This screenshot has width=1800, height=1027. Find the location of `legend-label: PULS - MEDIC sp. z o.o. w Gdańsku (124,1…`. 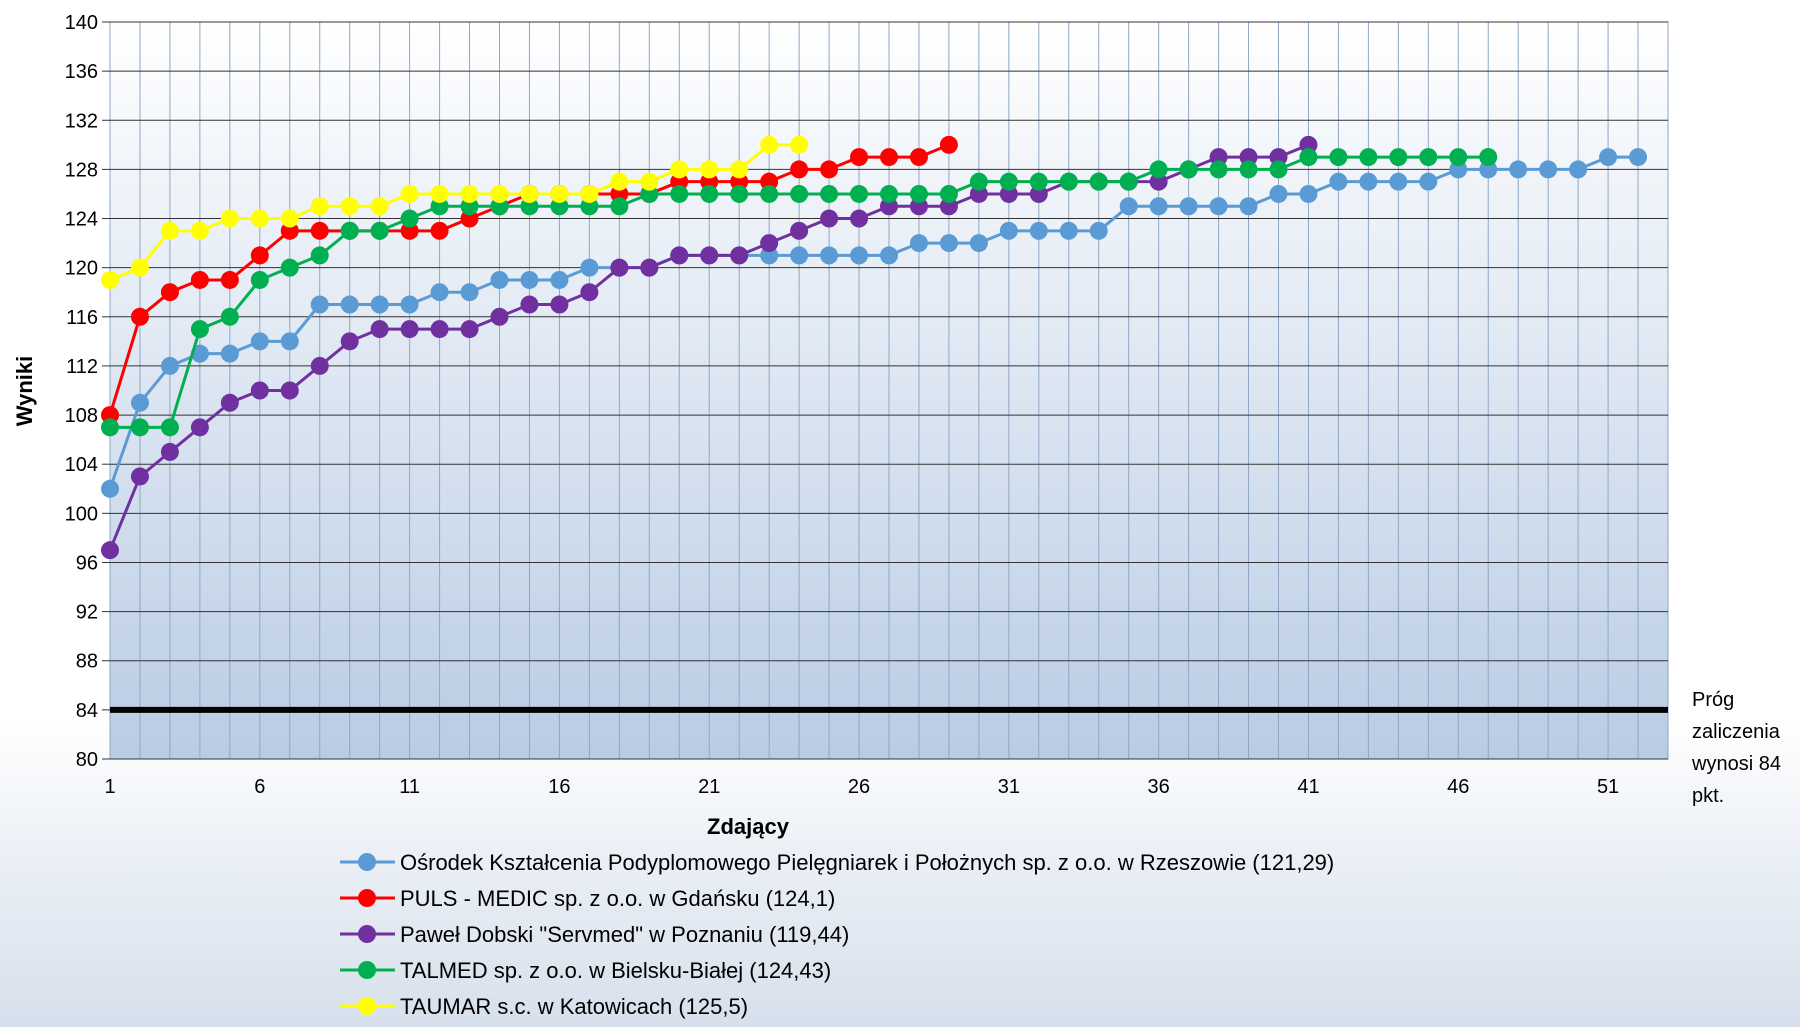

legend-label: PULS - MEDIC sp. z o.o. w Gdańsku (124,1… is located at coordinates (617, 898).